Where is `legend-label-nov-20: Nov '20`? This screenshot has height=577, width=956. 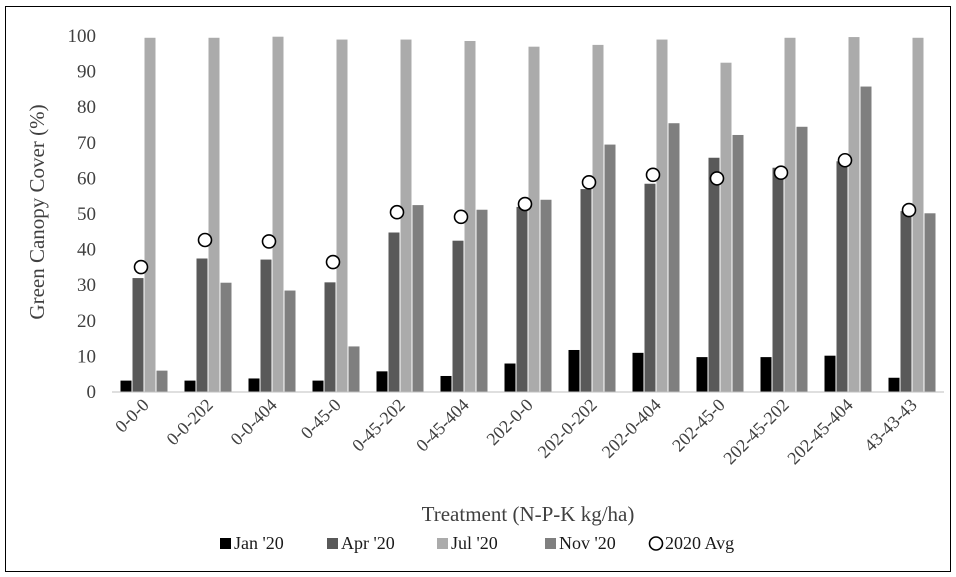
legend-label-nov-20: Nov '20 is located at coordinates (587, 543).